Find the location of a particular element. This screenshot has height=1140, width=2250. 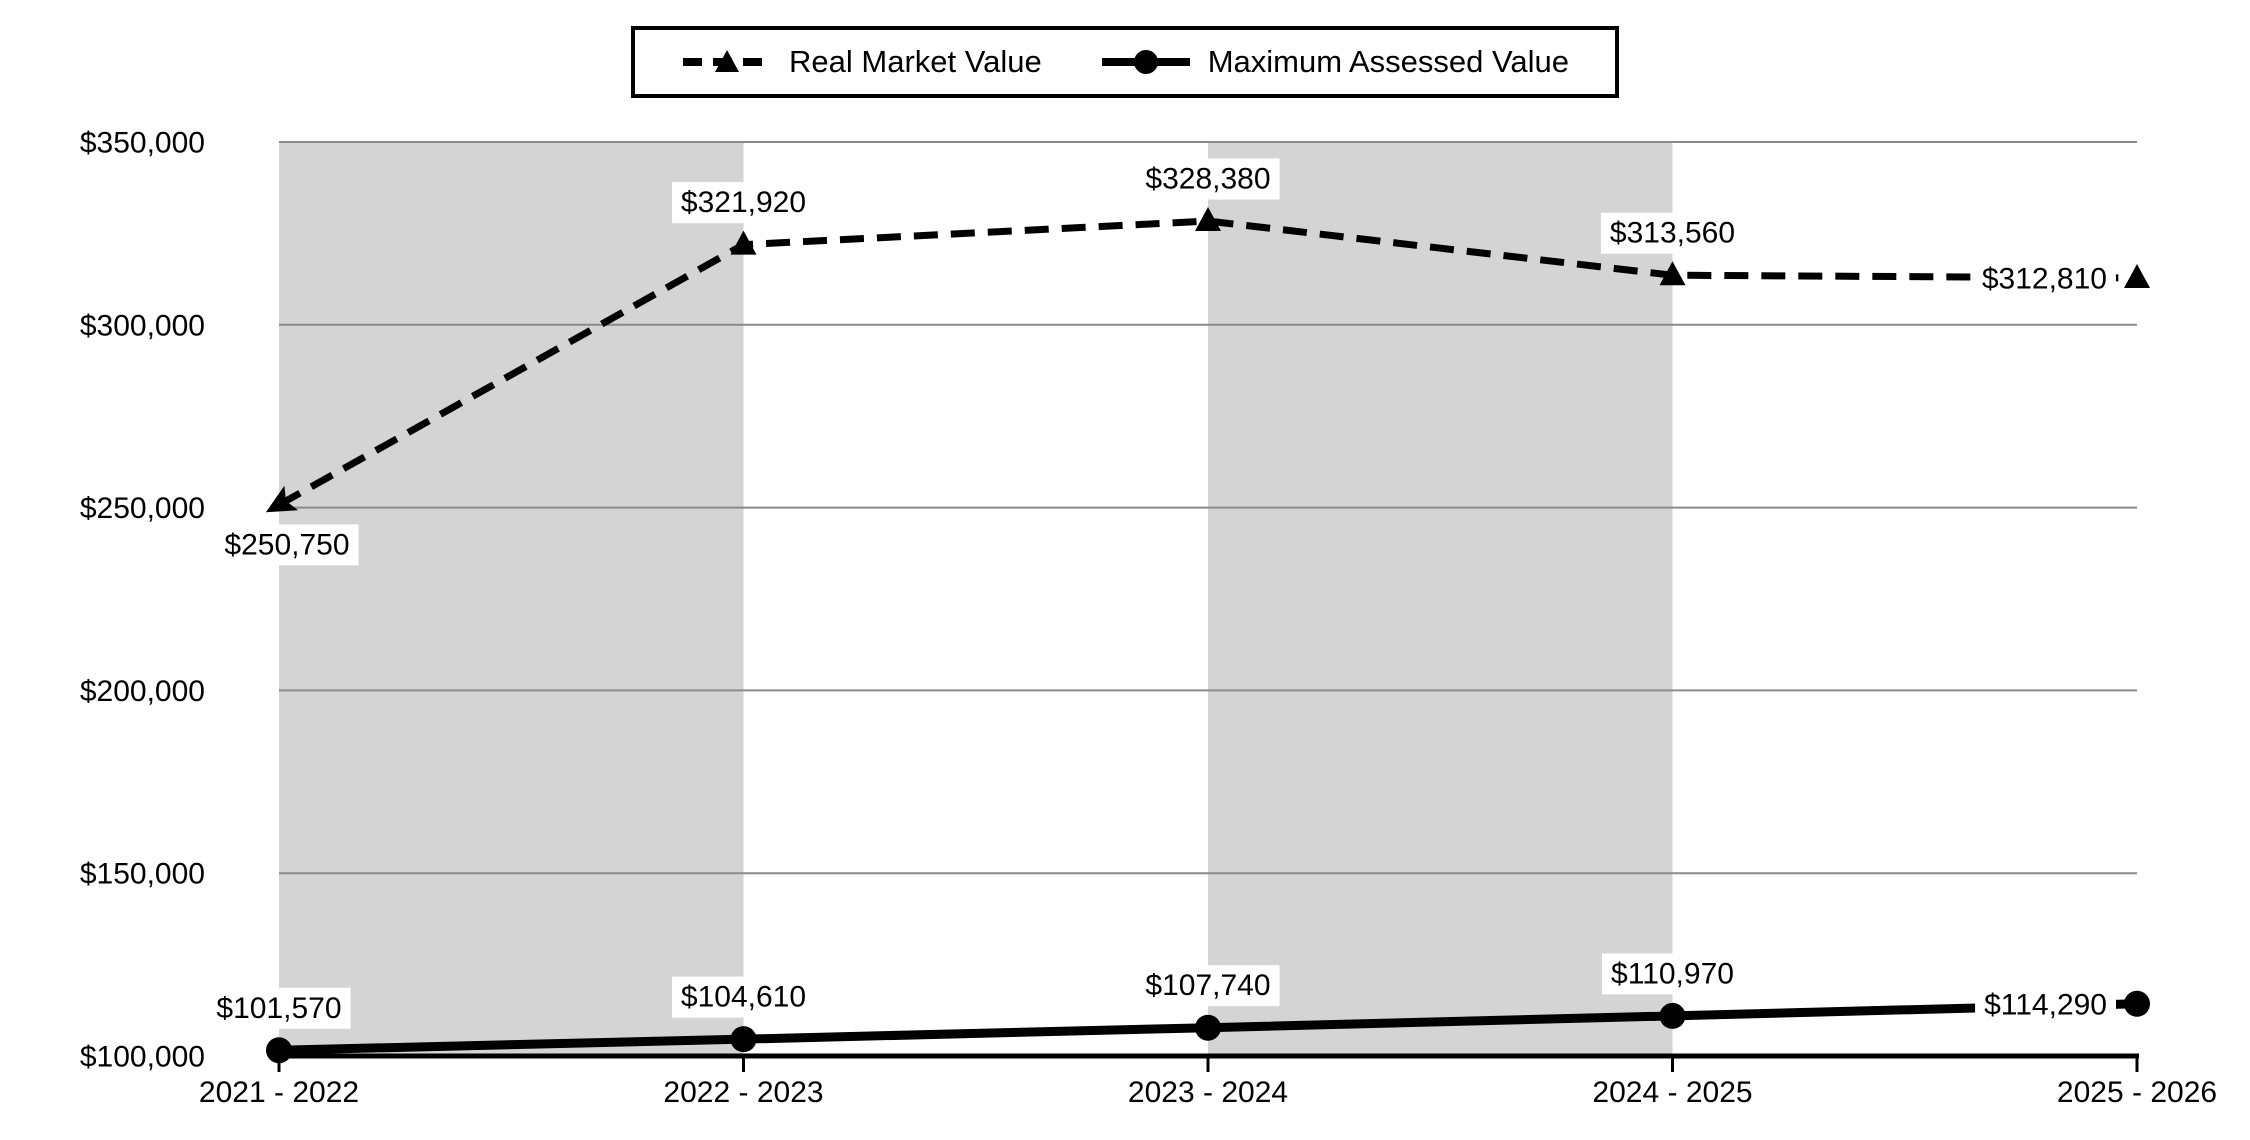

y-axis-label: $300,000 is located at coordinates (142, 325).